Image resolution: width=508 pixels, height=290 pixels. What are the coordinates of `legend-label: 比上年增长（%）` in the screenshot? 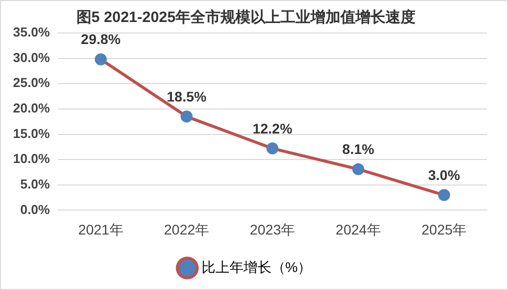 It's located at (256, 266).